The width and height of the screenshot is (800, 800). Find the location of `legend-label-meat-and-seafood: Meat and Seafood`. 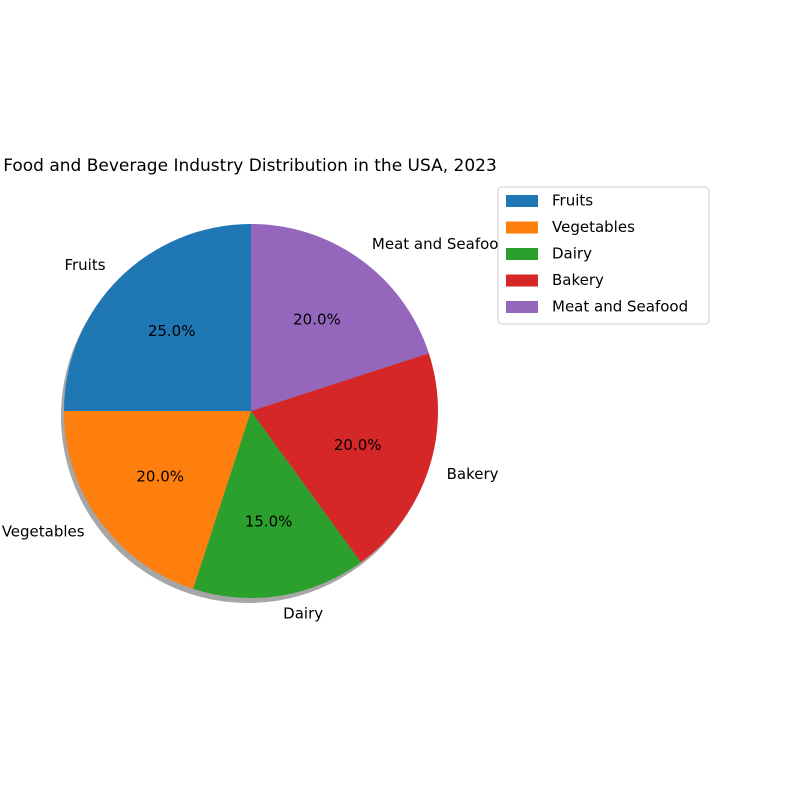

legend-label-meat-and-seafood: Meat and Seafood is located at coordinates (620, 307).